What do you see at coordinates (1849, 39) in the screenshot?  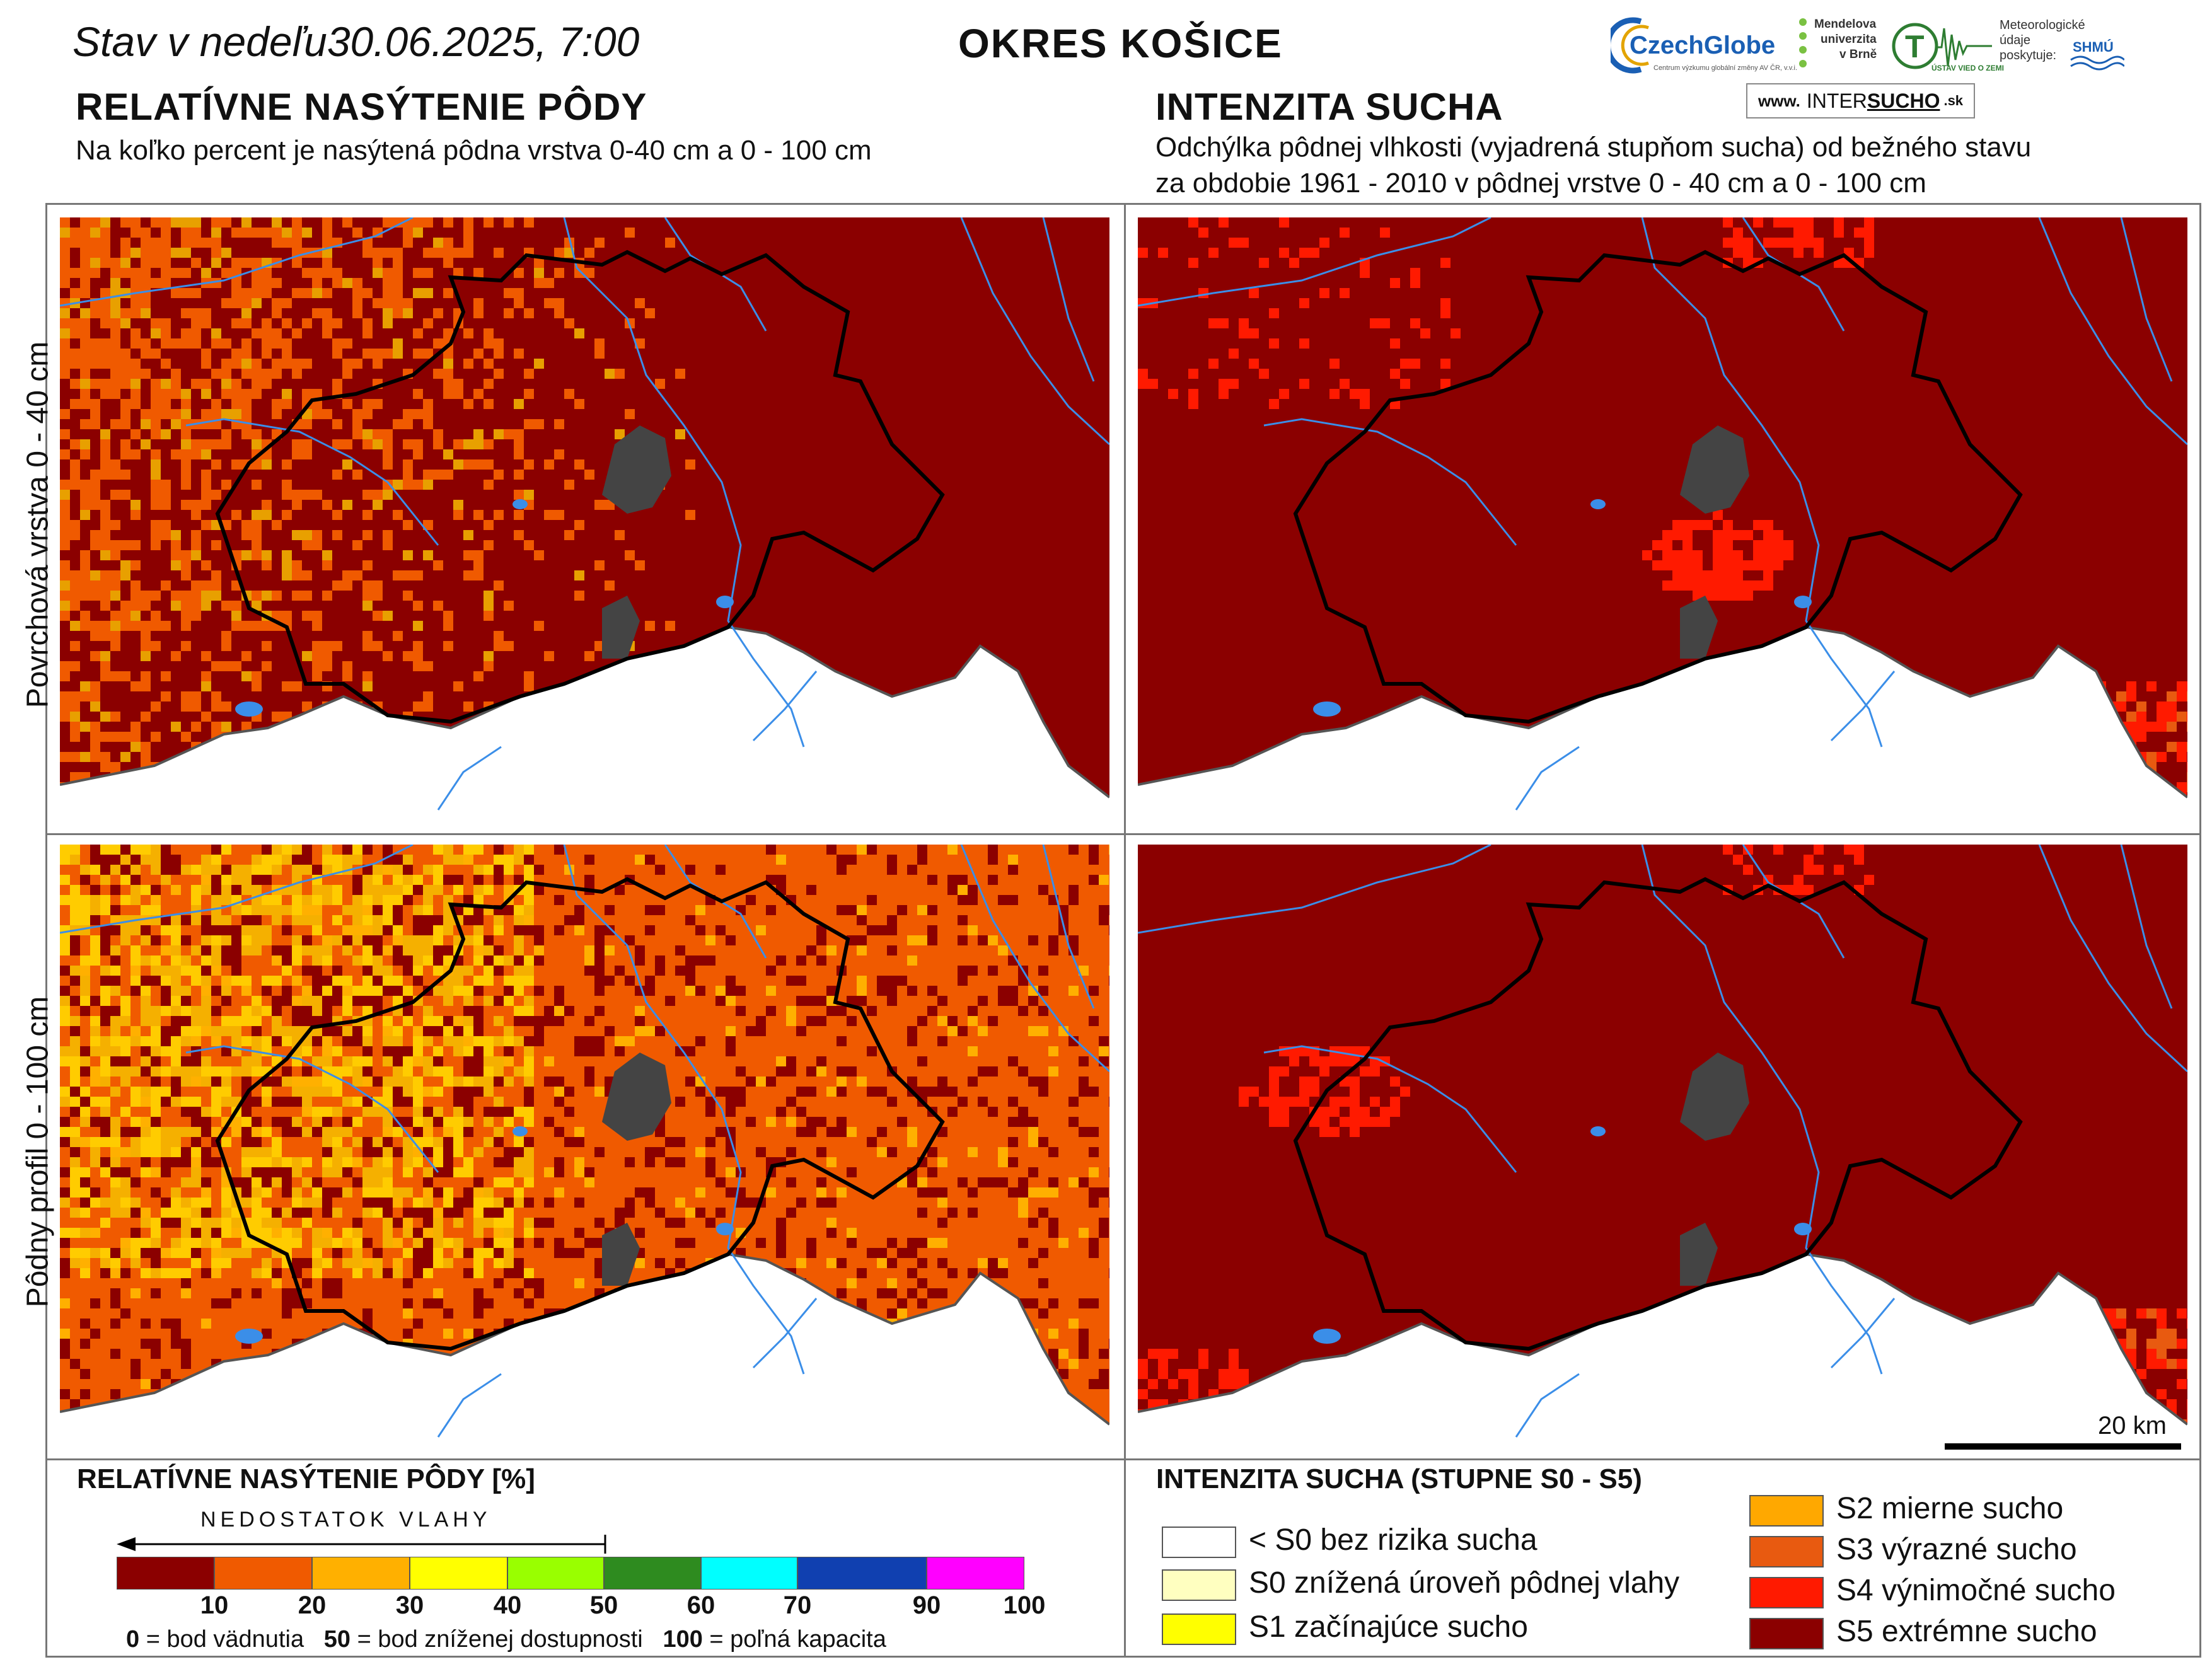 I see `mendel-line-2: univerzita` at bounding box center [1849, 39].